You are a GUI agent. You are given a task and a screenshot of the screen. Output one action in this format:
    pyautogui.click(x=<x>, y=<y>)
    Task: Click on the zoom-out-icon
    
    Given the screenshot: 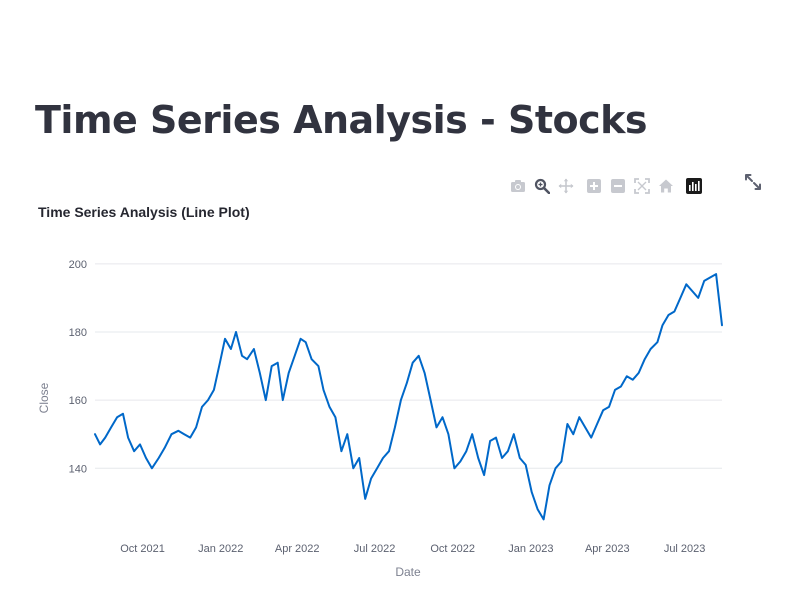 What is the action you would take?
    pyautogui.click(x=618, y=186)
    